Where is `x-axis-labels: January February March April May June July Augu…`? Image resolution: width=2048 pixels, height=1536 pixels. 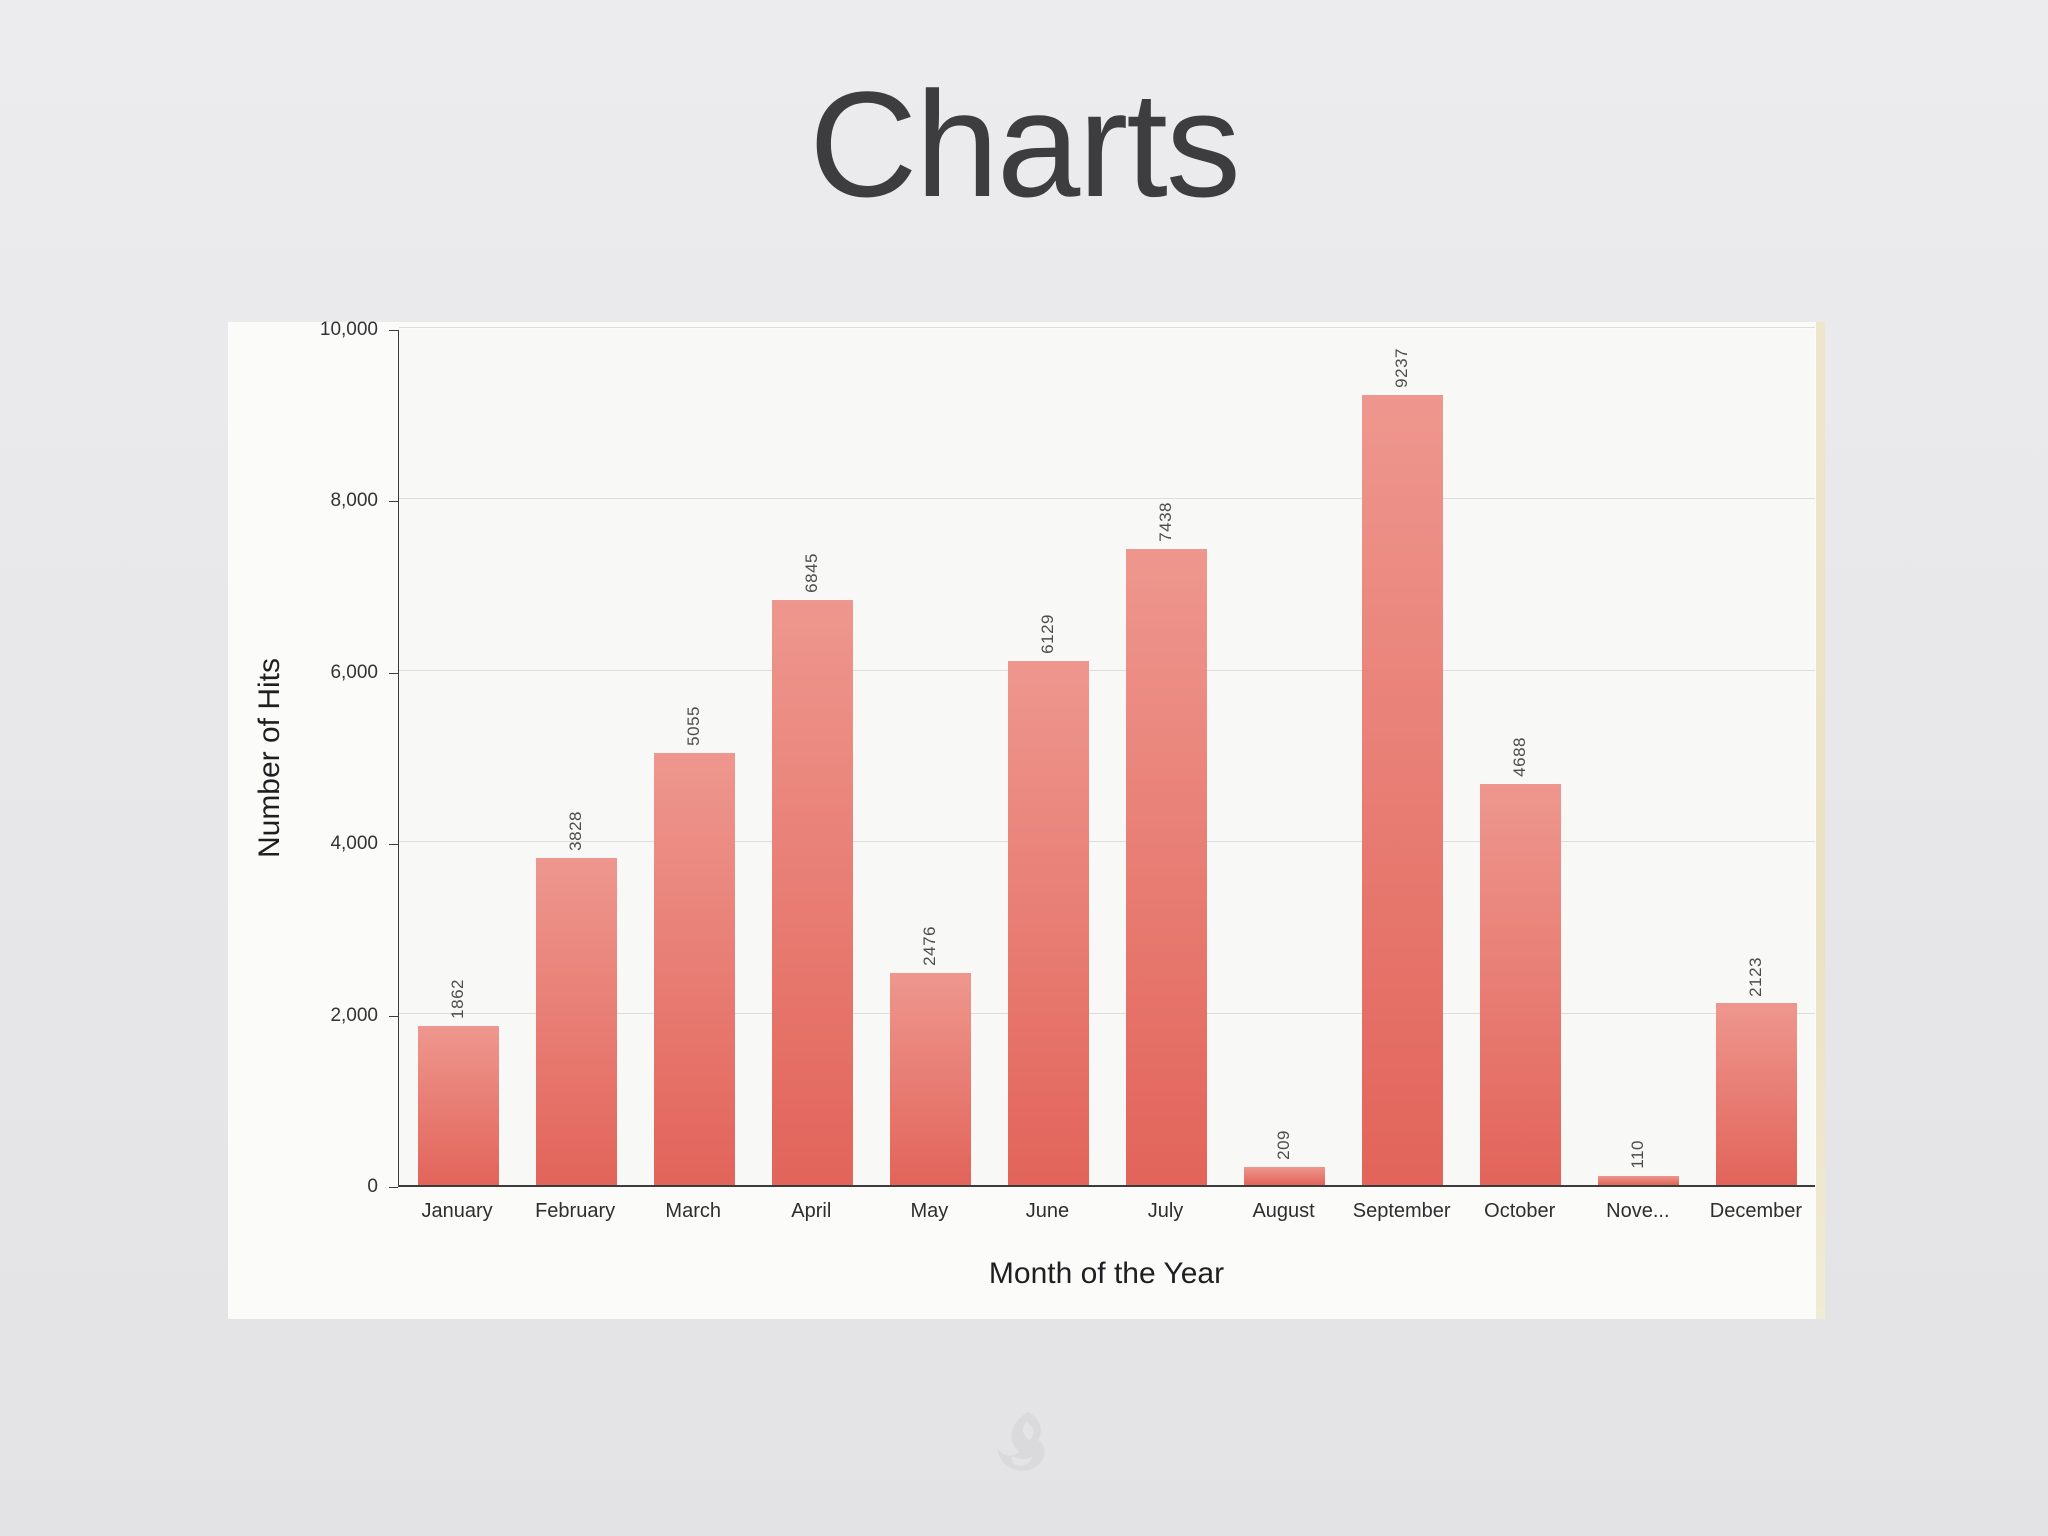 x-axis-labels: January February March April May June July Augu… is located at coordinates (1106, 1211).